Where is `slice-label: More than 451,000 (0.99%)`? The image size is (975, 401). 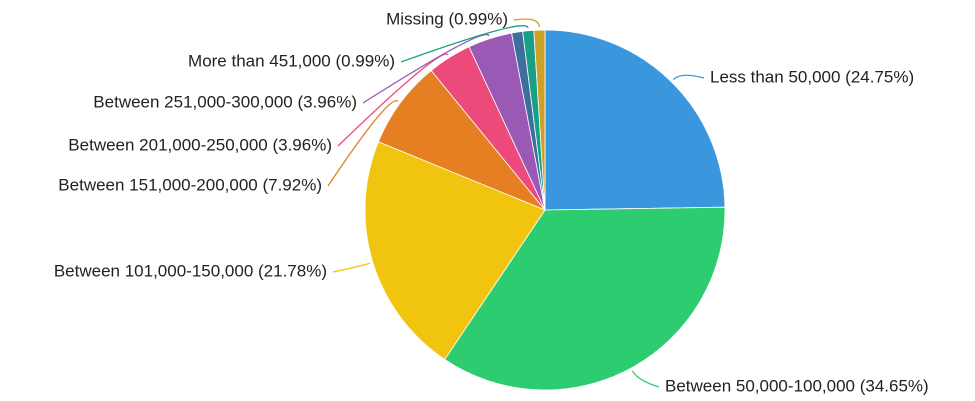
slice-label: More than 451,000 (0.99%) is located at coordinates (291, 60).